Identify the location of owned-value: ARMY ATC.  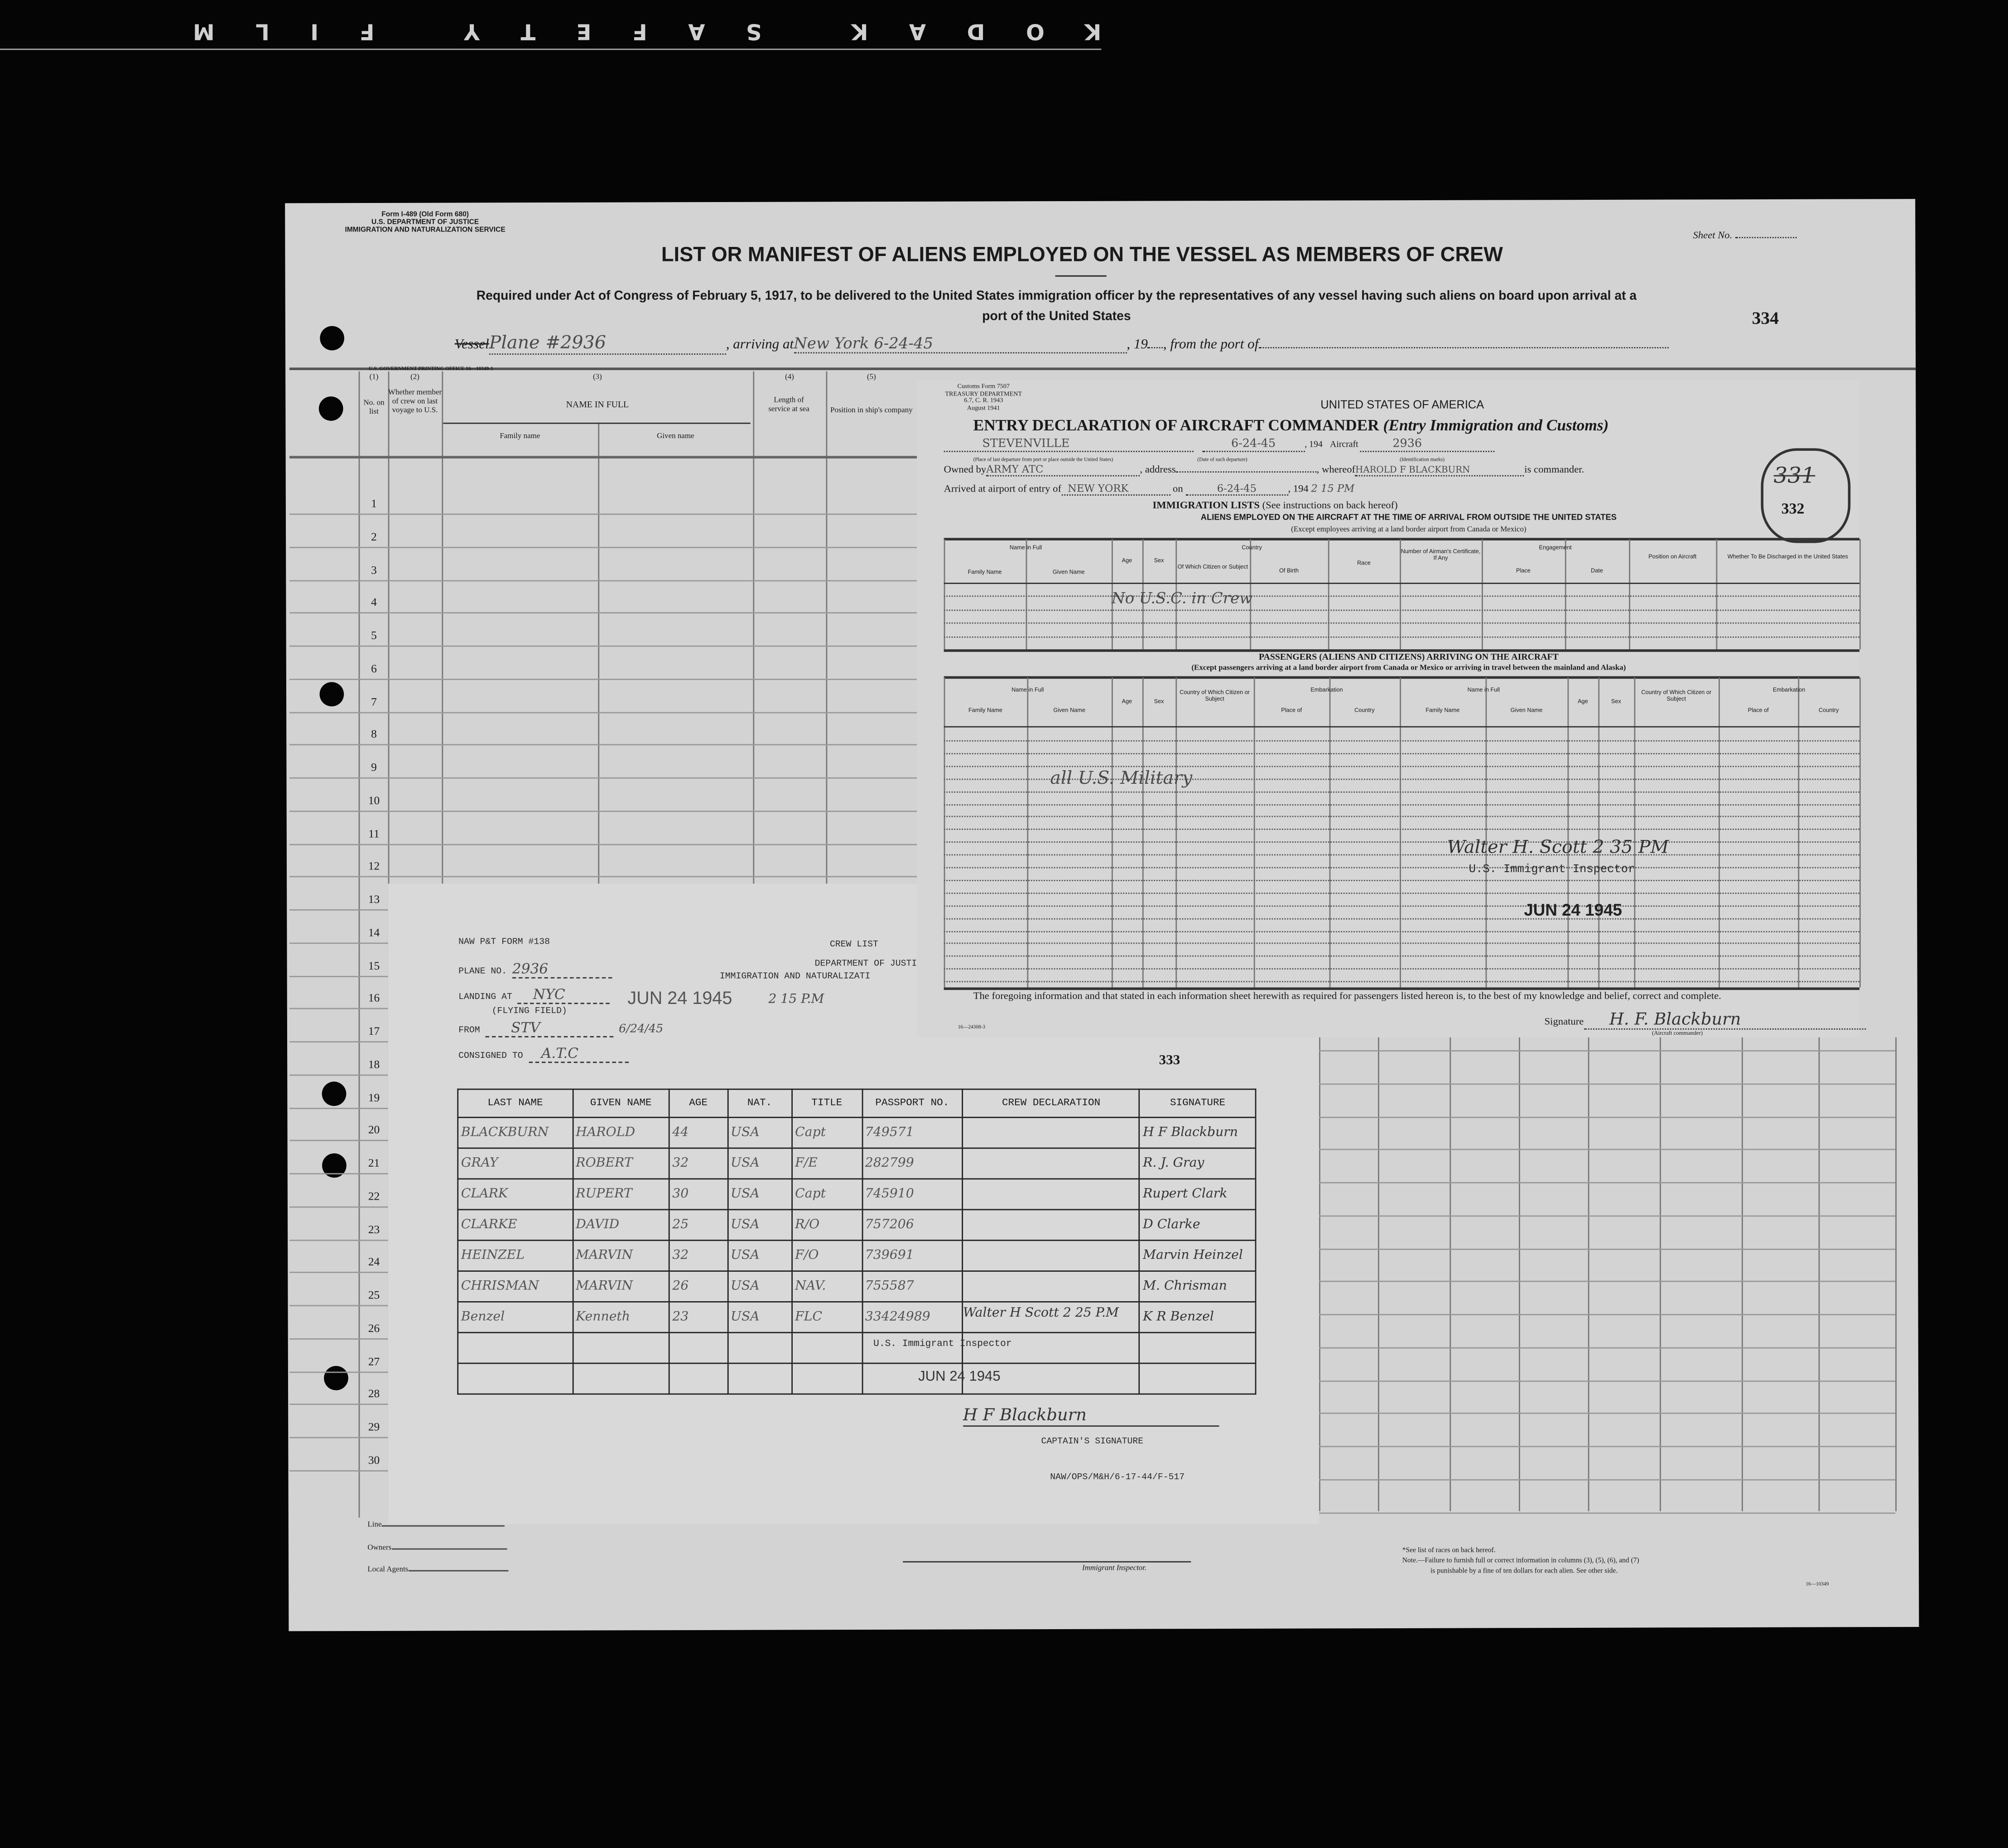
(1063, 470).